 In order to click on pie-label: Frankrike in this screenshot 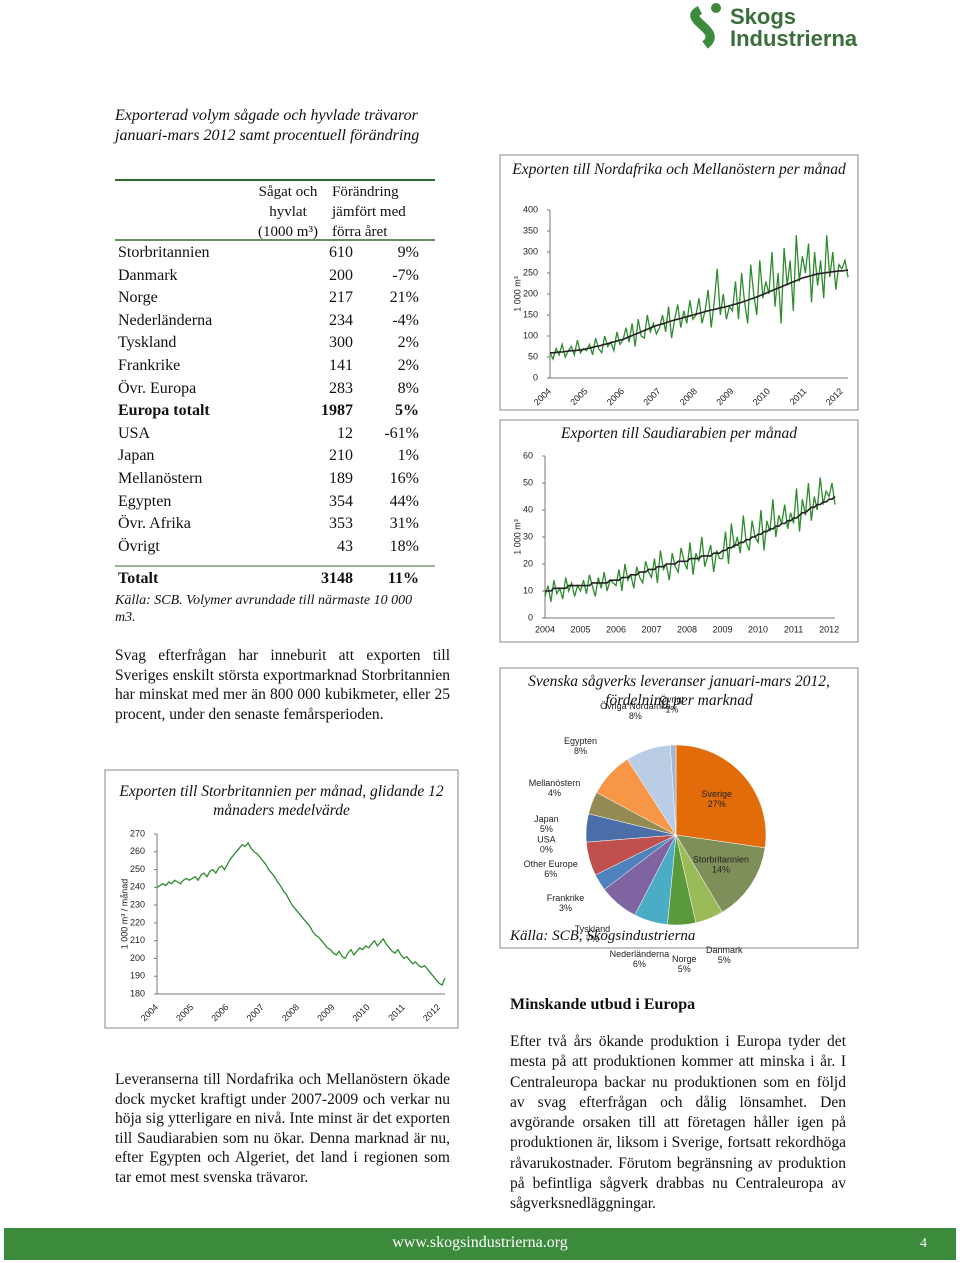, I will do `click(566, 898)`.